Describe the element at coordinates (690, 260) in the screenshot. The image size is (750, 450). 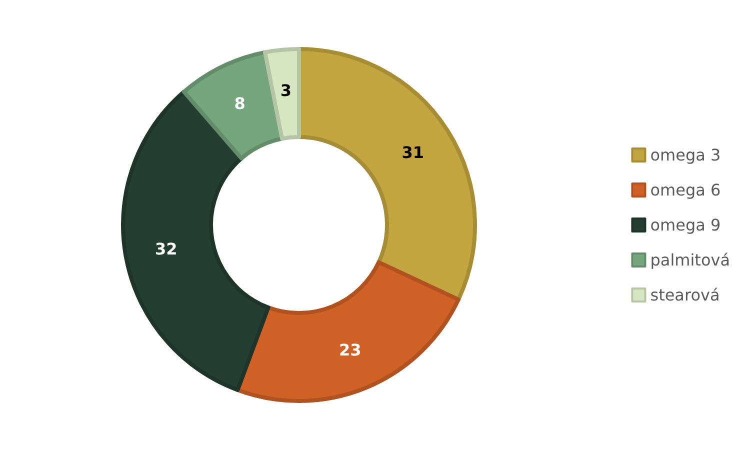
I see `legend-label: palmitová` at that location.